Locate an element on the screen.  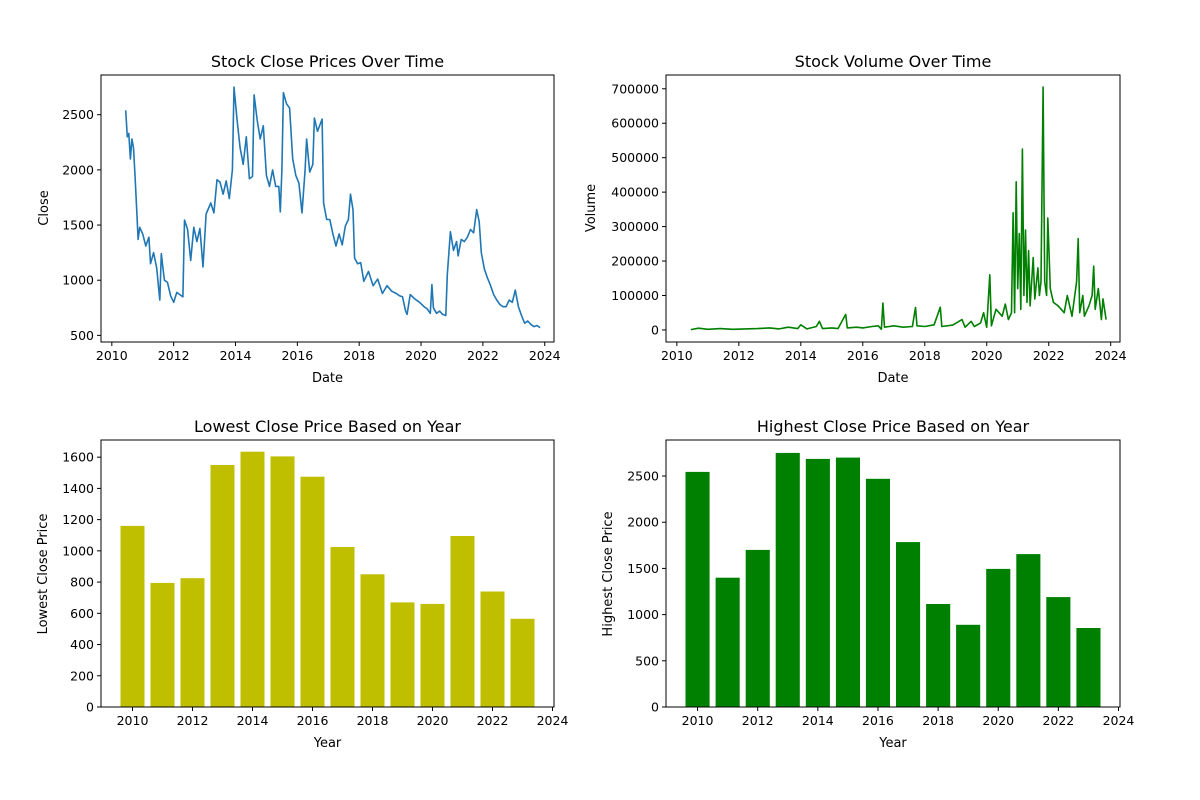
y-tick-label: 400000 is located at coordinates (635, 192).